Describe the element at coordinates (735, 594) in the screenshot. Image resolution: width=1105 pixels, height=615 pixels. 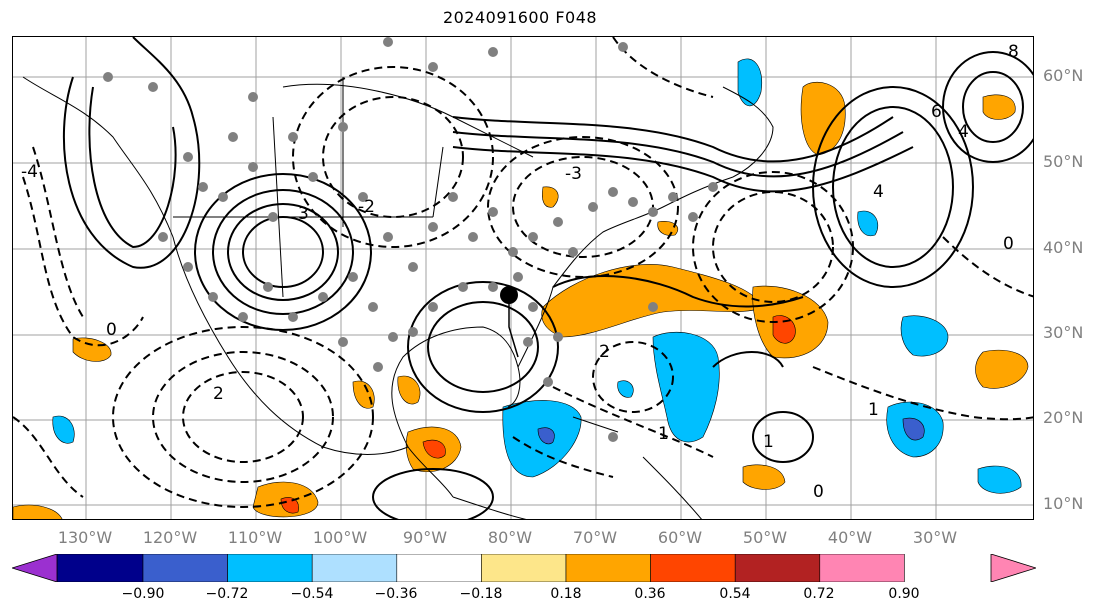
I see `colorbar-tick: 0.54` at that location.